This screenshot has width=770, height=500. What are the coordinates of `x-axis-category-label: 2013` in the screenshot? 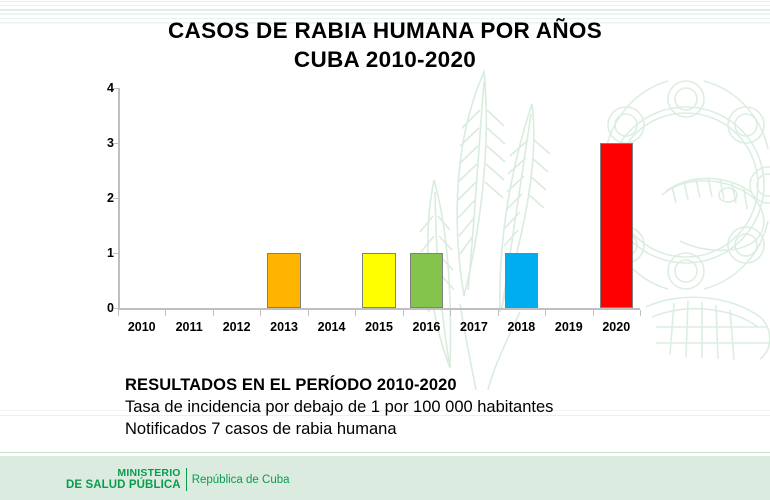 It's located at (284, 327).